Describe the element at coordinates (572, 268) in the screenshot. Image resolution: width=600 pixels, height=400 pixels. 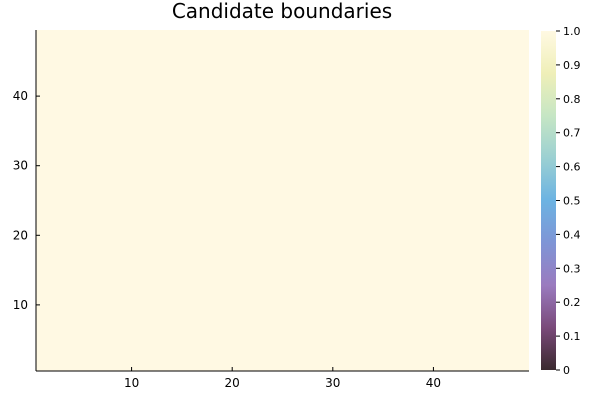
I see `colorbar-tick-label: 0.3` at that location.